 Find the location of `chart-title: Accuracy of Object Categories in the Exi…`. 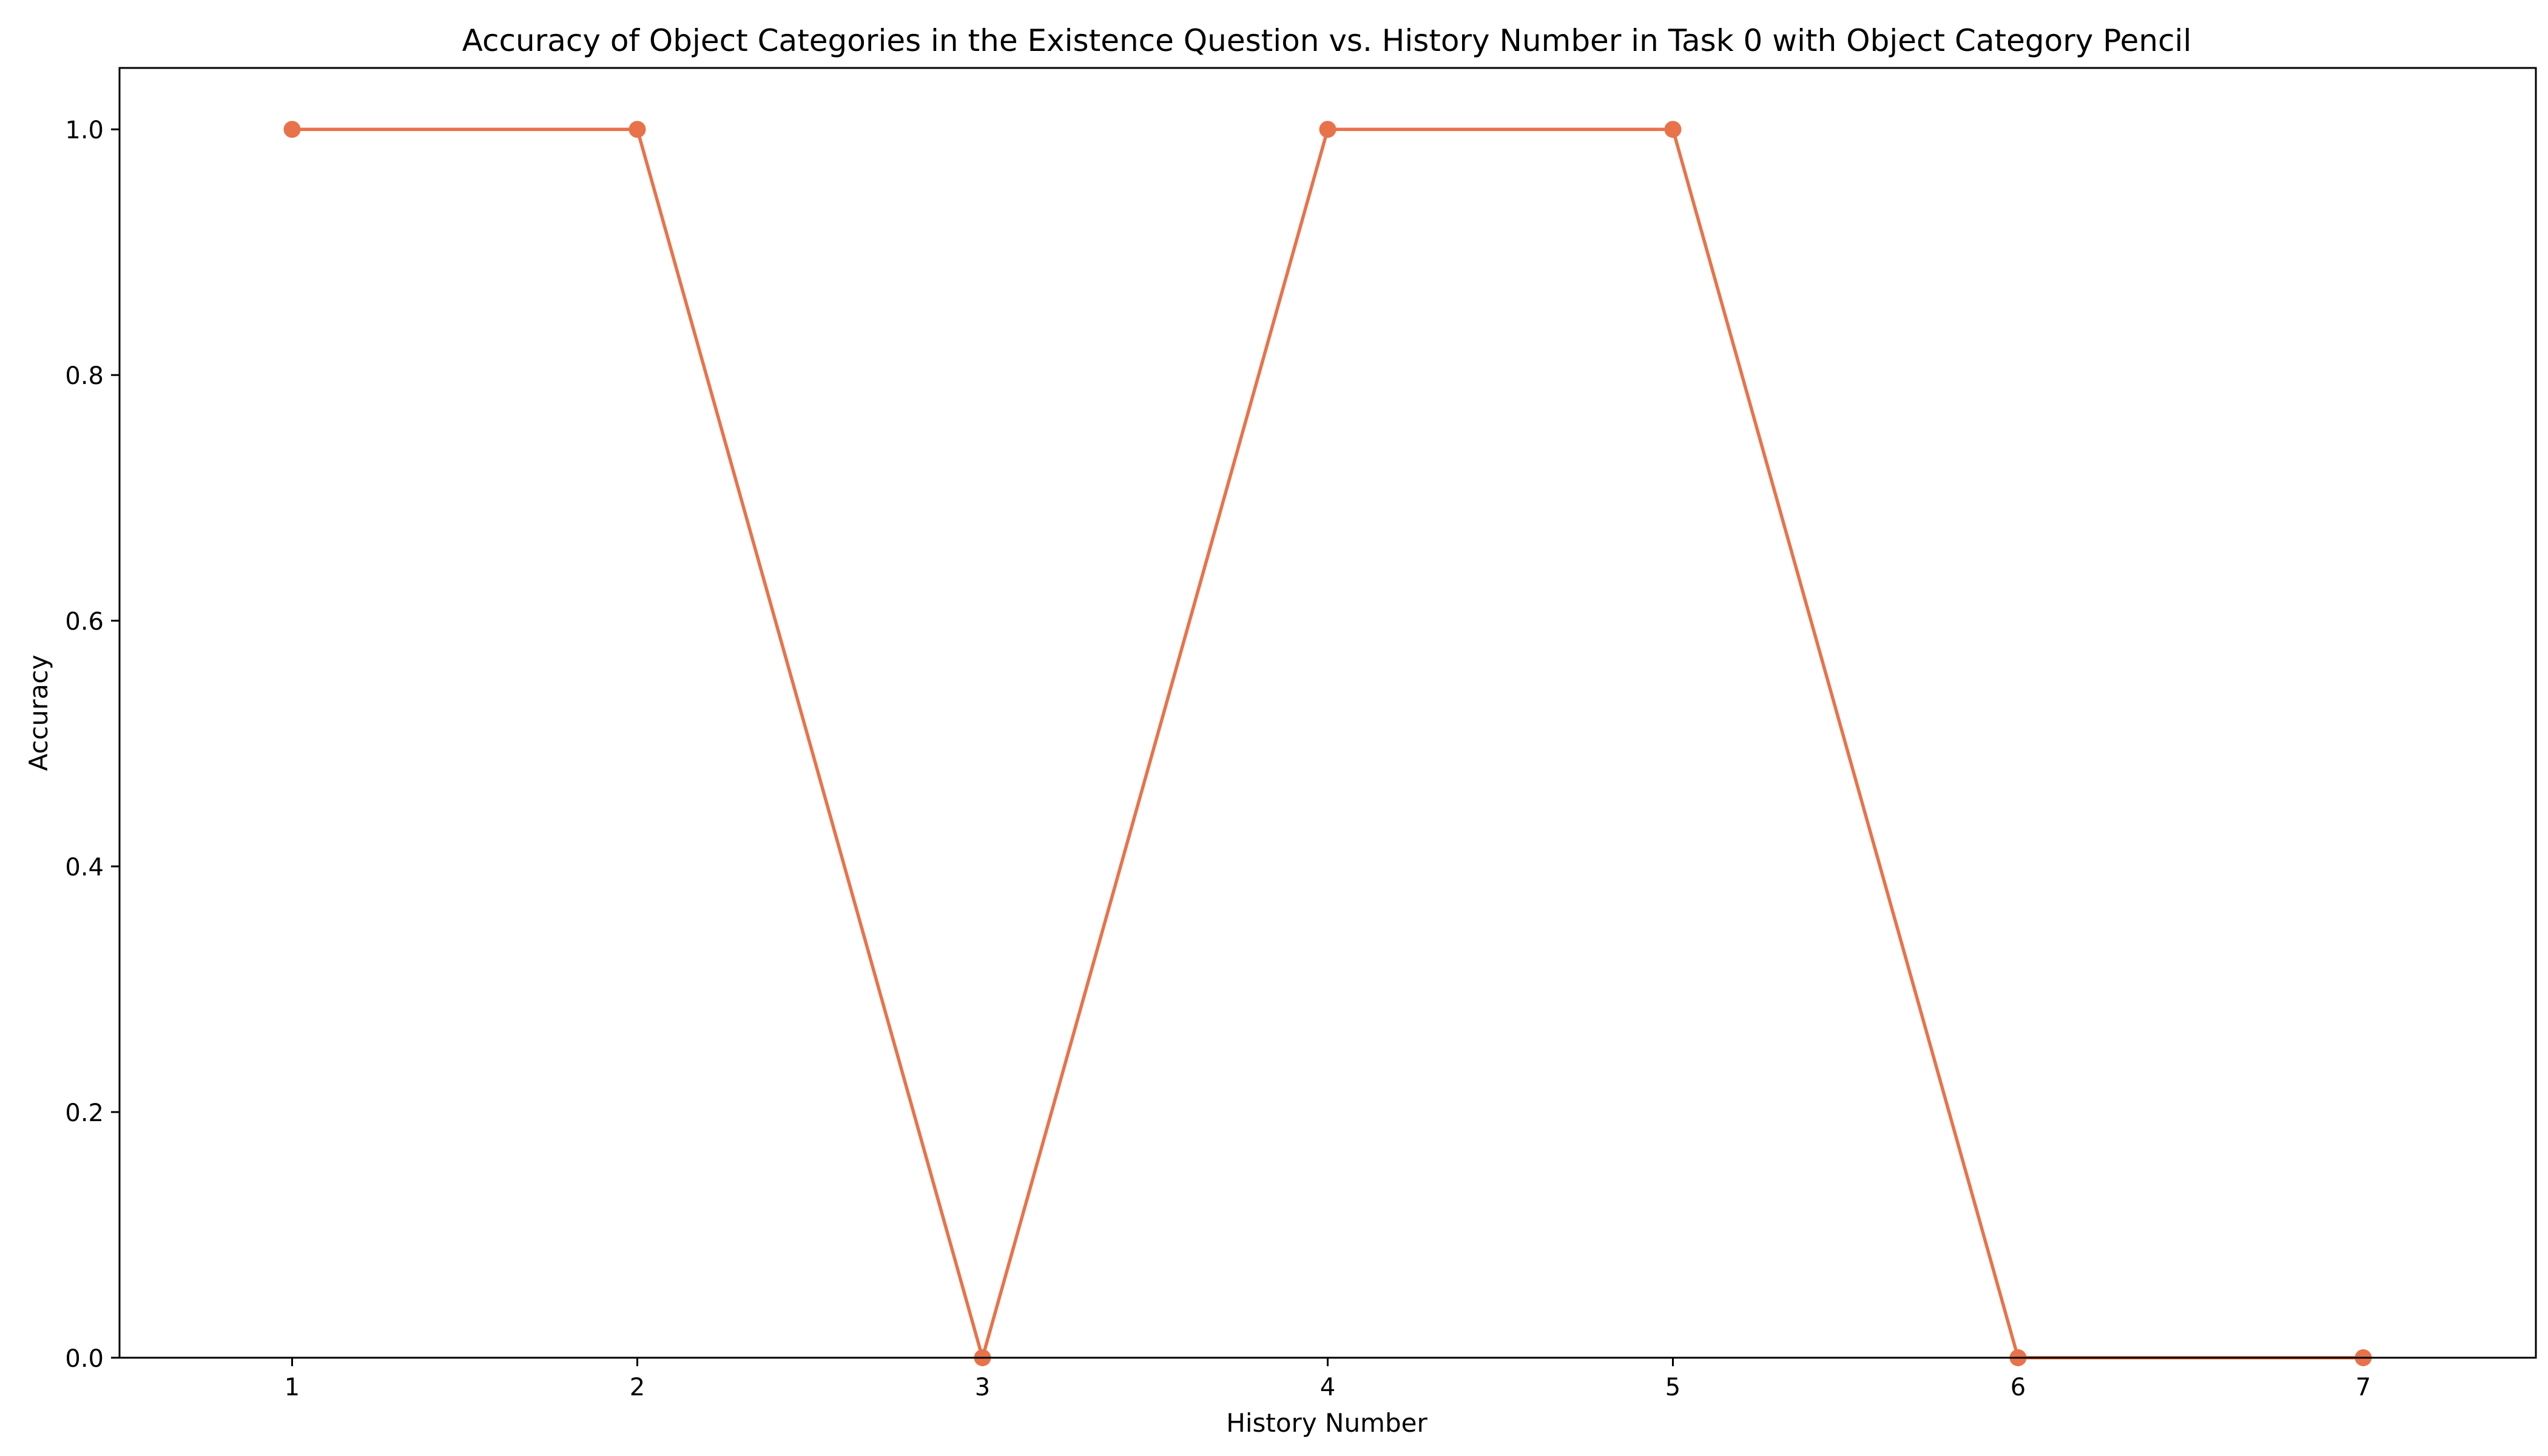

chart-title: Accuracy of Object Categories in the Exi… is located at coordinates (1327, 40).